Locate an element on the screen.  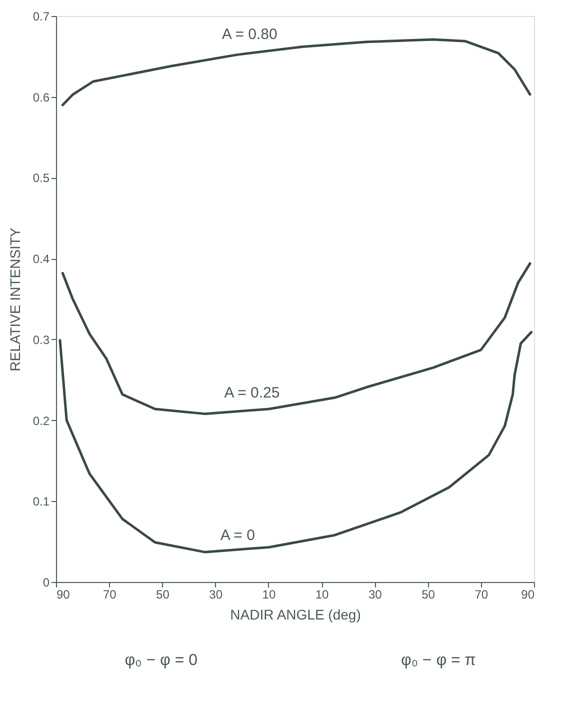
y-tick-label: 0.5 is located at coordinates (41, 178).